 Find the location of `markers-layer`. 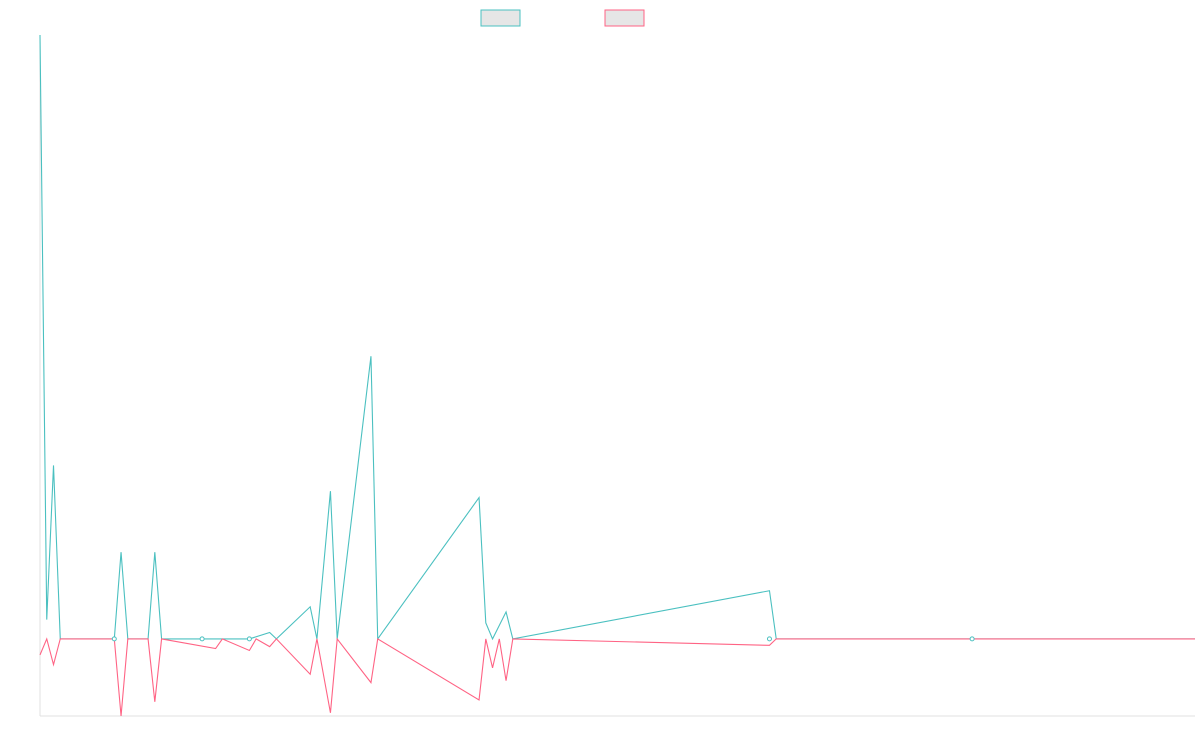

markers-layer is located at coordinates (543, 639).